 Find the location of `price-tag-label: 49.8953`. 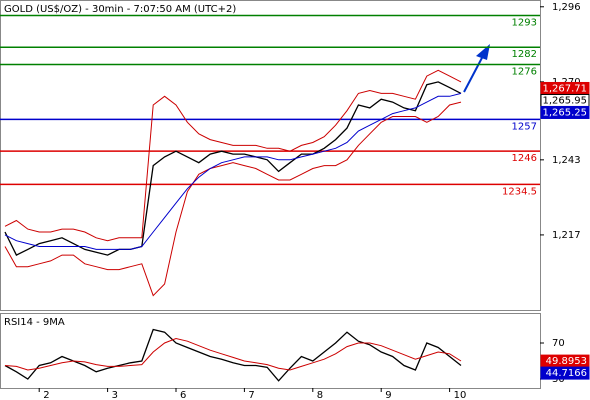

price-tag-label: 49.8953 is located at coordinates (566, 361).